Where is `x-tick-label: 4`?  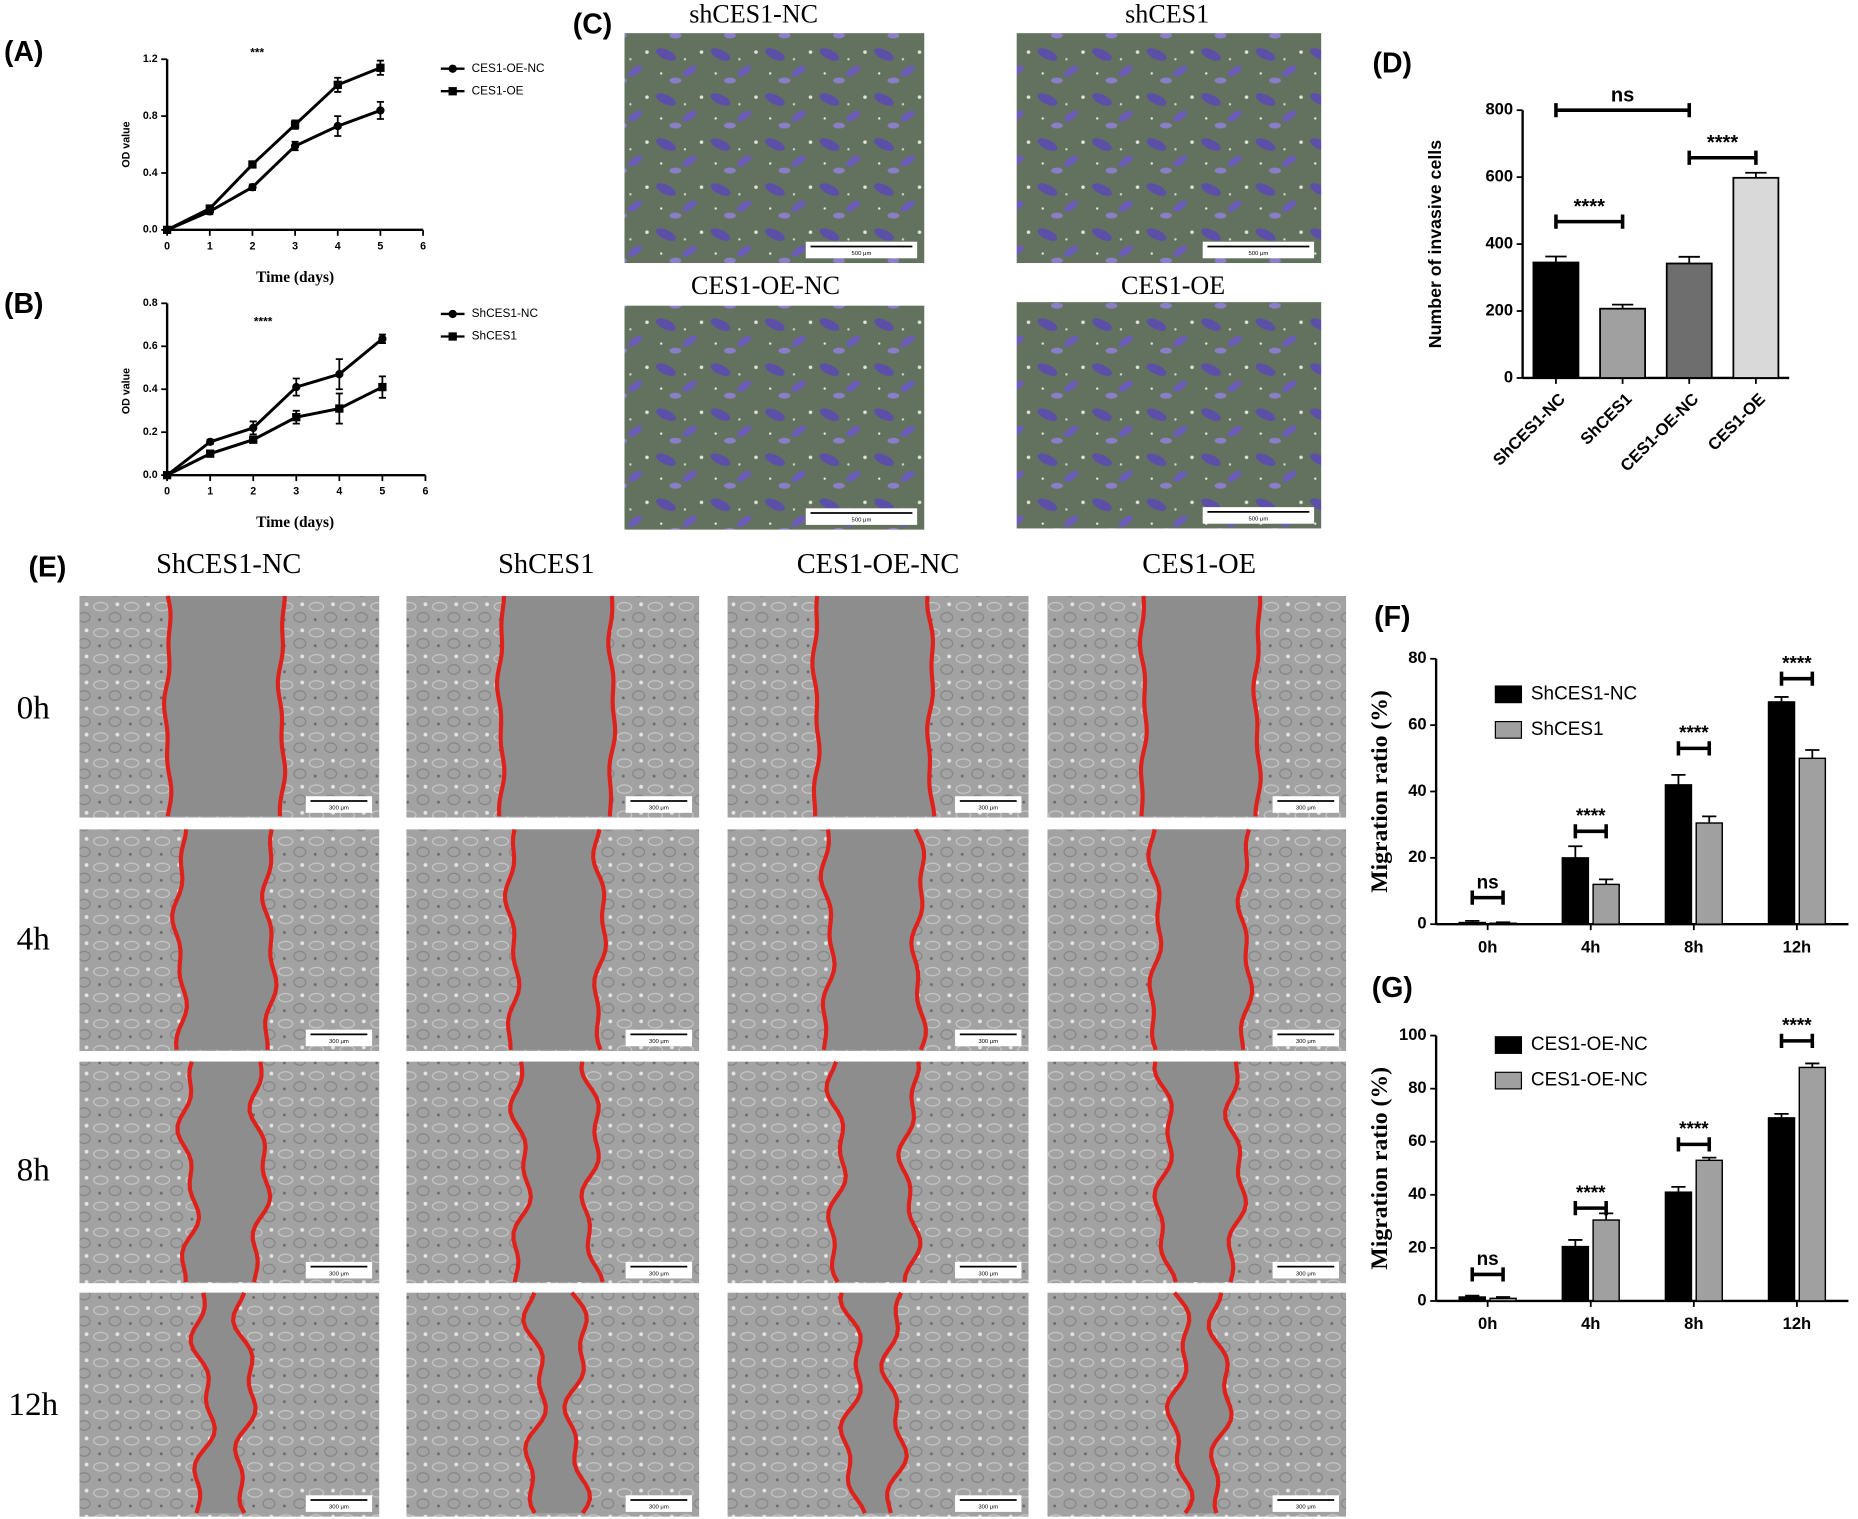
x-tick-label: 4 is located at coordinates (339, 492).